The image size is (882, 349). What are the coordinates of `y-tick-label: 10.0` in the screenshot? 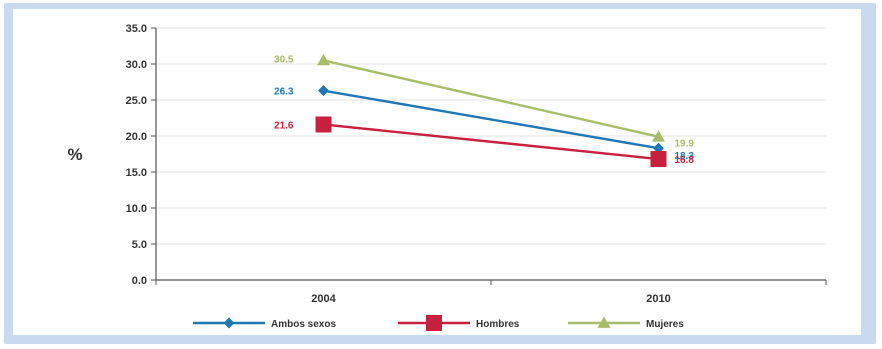 It's located at (136, 209).